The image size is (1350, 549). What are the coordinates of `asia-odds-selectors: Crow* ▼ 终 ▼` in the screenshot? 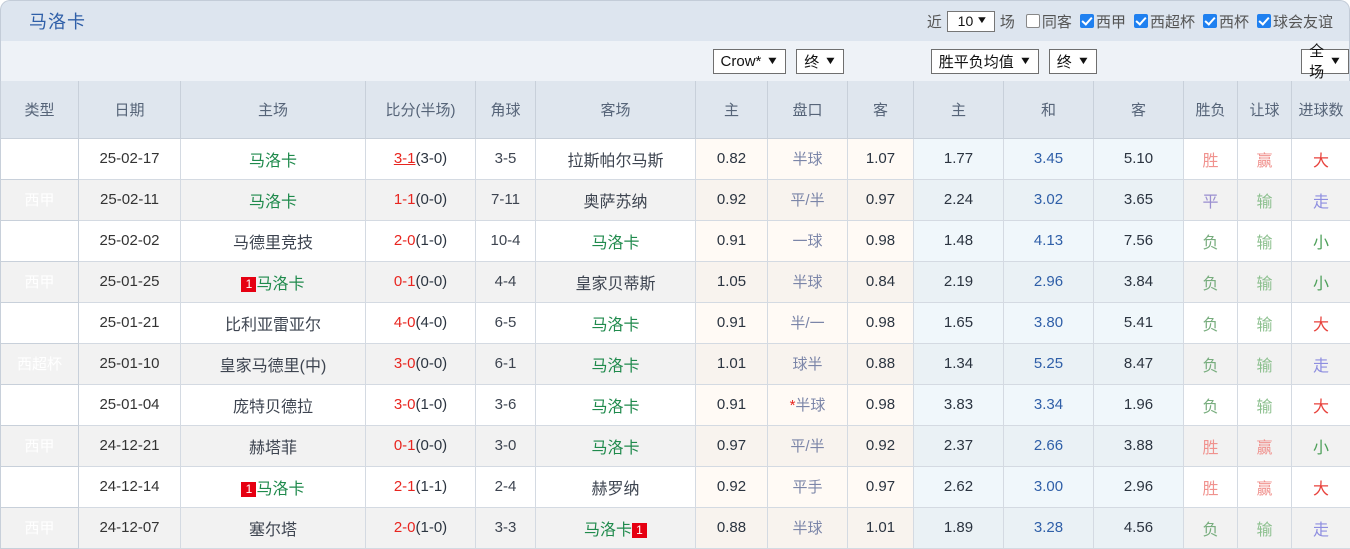 It's located at (778, 61).